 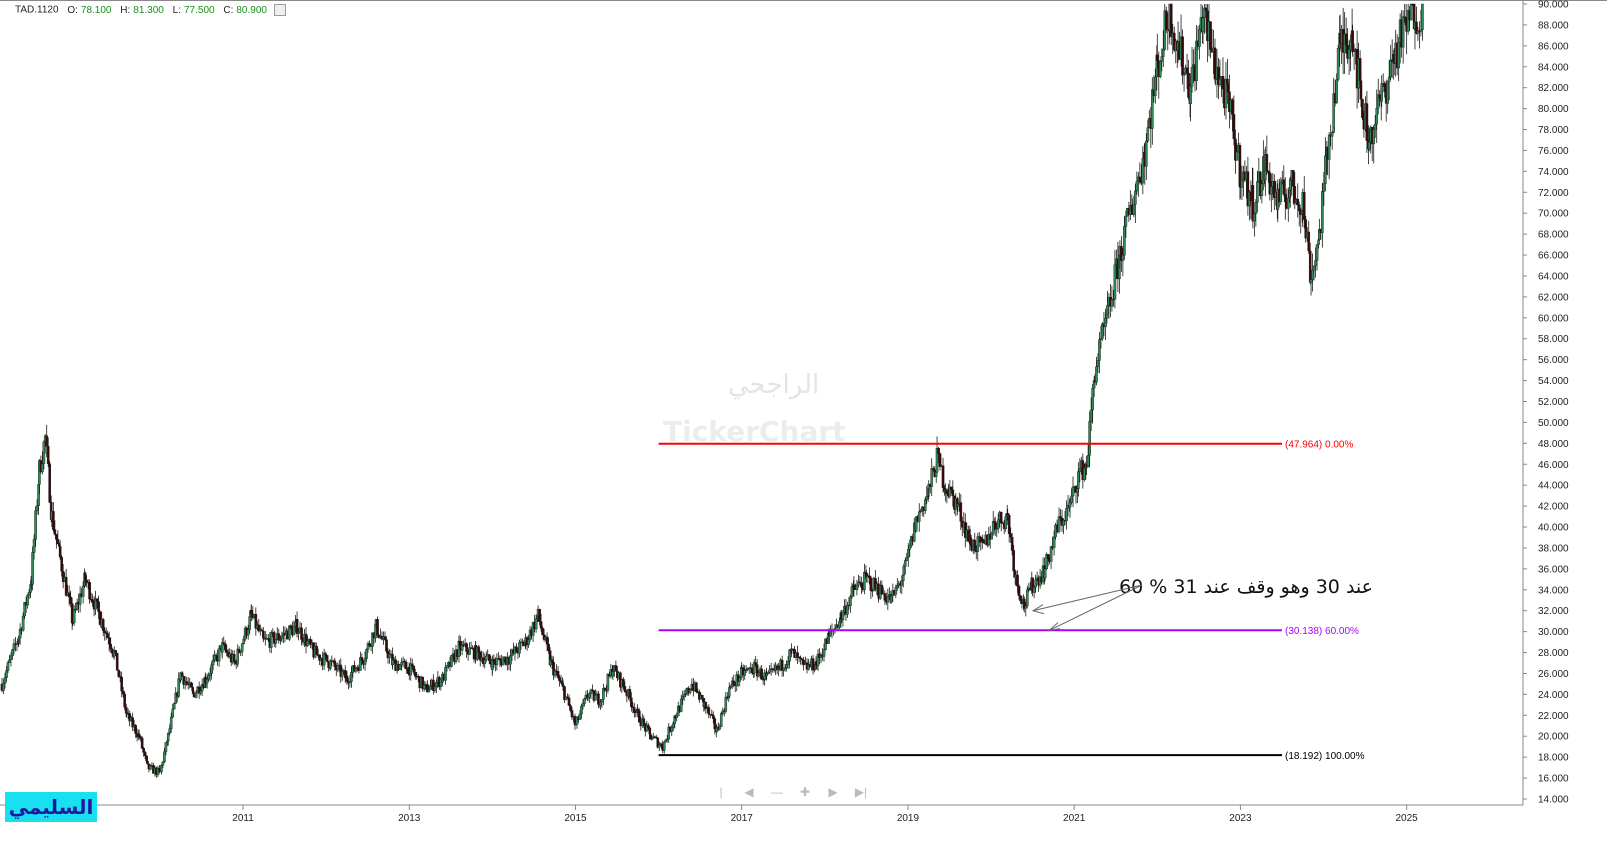 I want to click on price-tick-label: 34.000, so click(x=1553, y=590).